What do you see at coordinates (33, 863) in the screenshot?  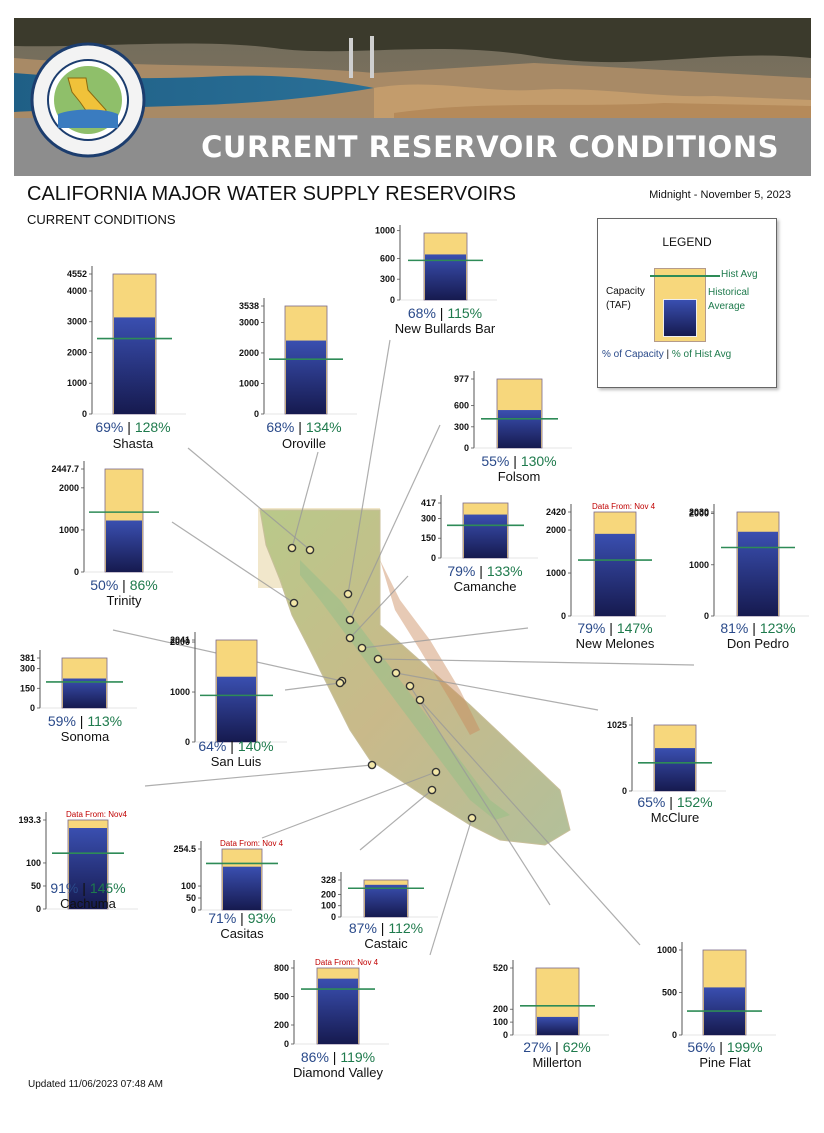 I see `cachuma-tick-label: 100` at bounding box center [33, 863].